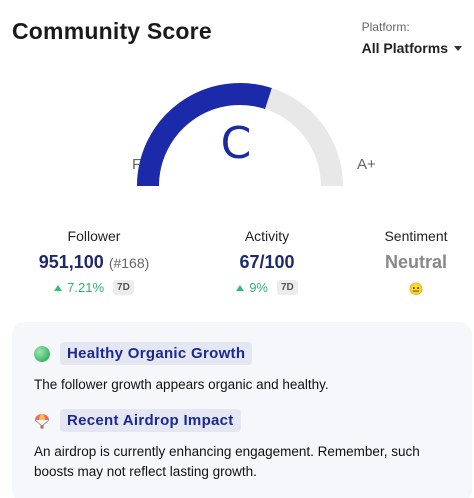  What do you see at coordinates (416, 236) in the screenshot?
I see `sentiment-label: Sentiment` at bounding box center [416, 236].